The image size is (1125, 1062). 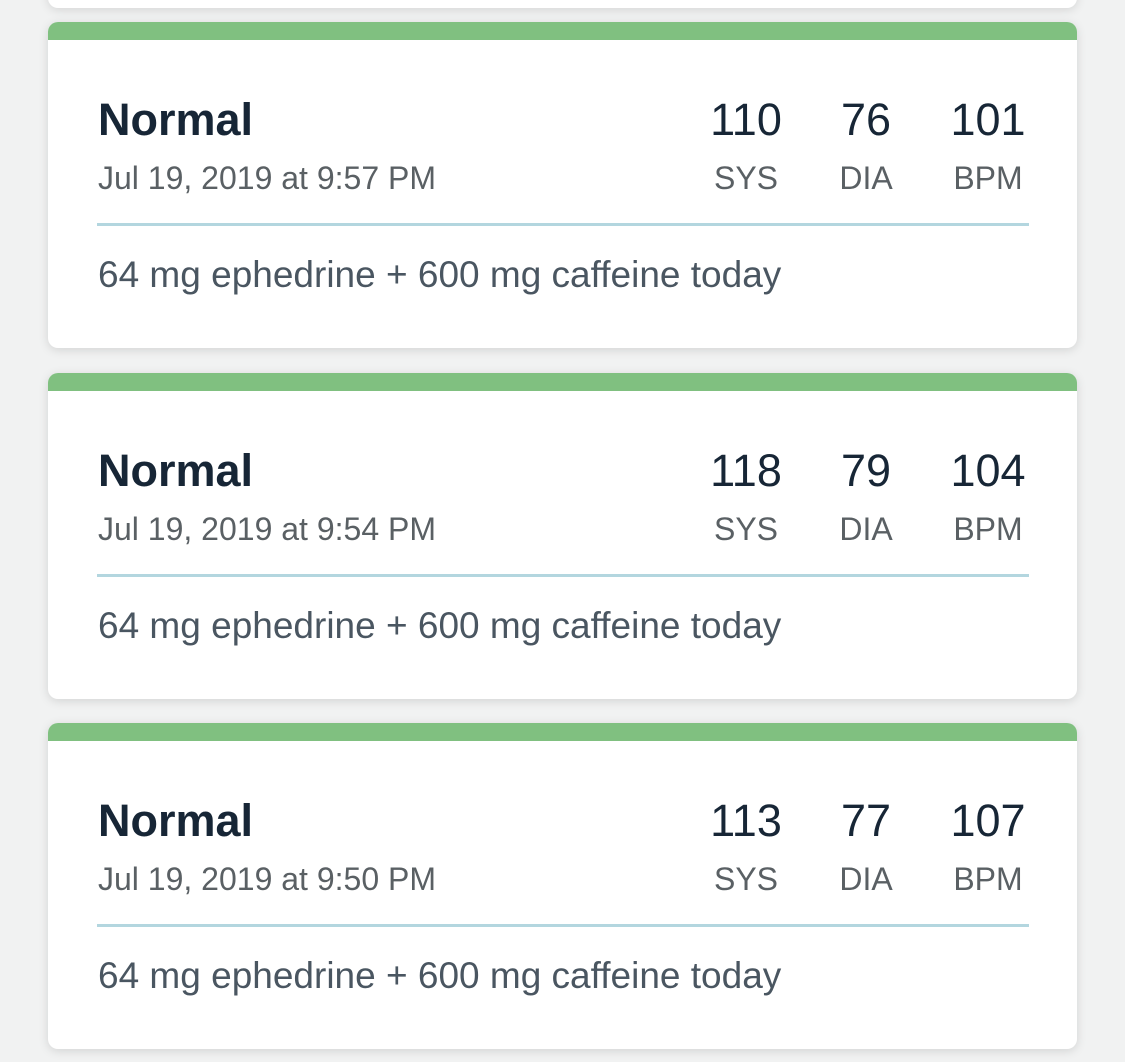 What do you see at coordinates (988, 820) in the screenshot?
I see `pulse-value: 107` at bounding box center [988, 820].